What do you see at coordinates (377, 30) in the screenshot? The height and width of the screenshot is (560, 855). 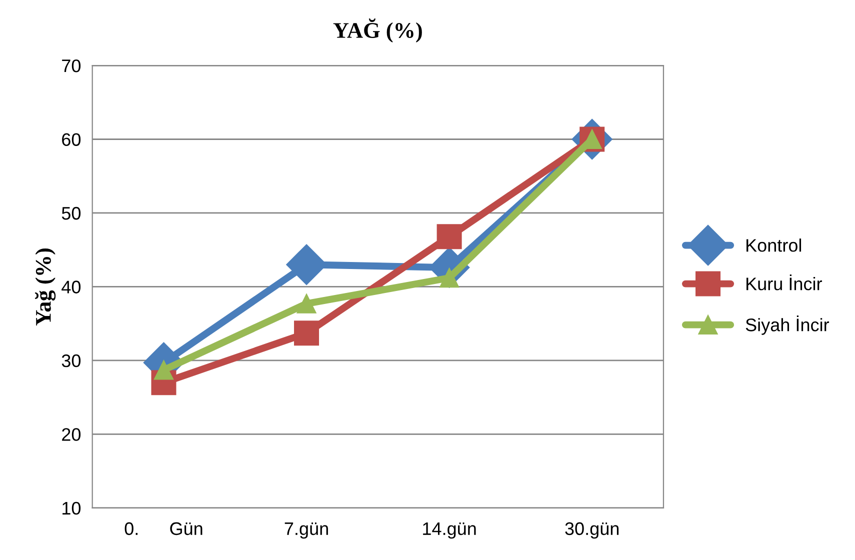 I see `chart-title: YAĞ (%)` at bounding box center [377, 30].